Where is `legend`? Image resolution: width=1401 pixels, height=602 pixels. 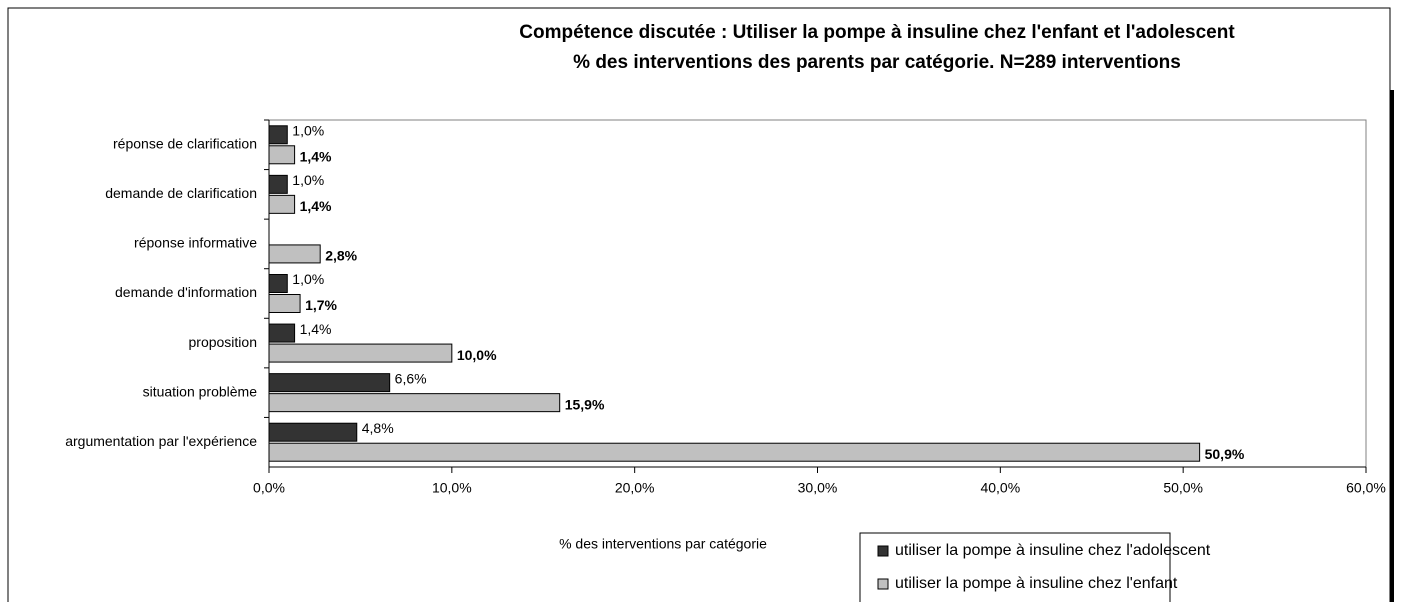
legend is located at coordinates (1015, 567).